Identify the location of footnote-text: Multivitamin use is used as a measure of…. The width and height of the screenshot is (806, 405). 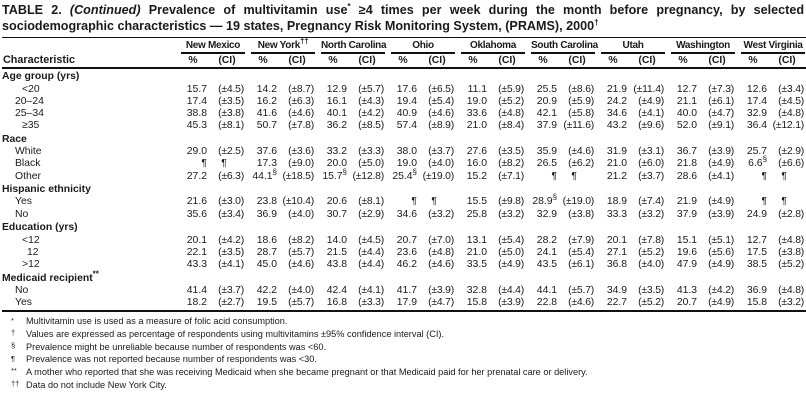
(157, 321).